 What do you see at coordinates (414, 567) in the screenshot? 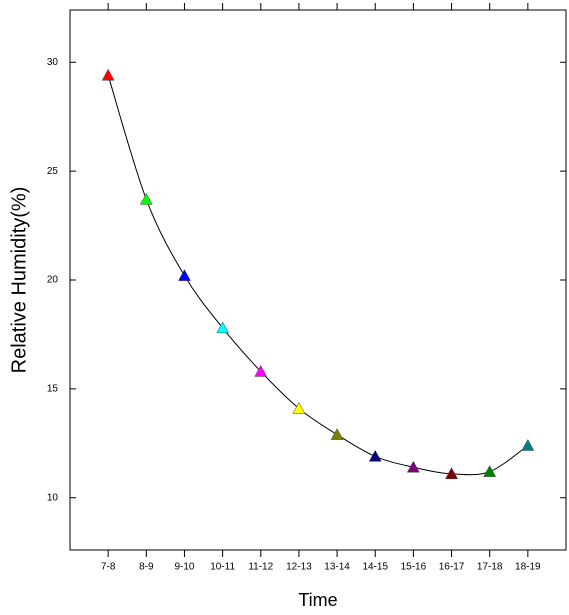
I see `x-tick-label: 15-16` at bounding box center [414, 567].